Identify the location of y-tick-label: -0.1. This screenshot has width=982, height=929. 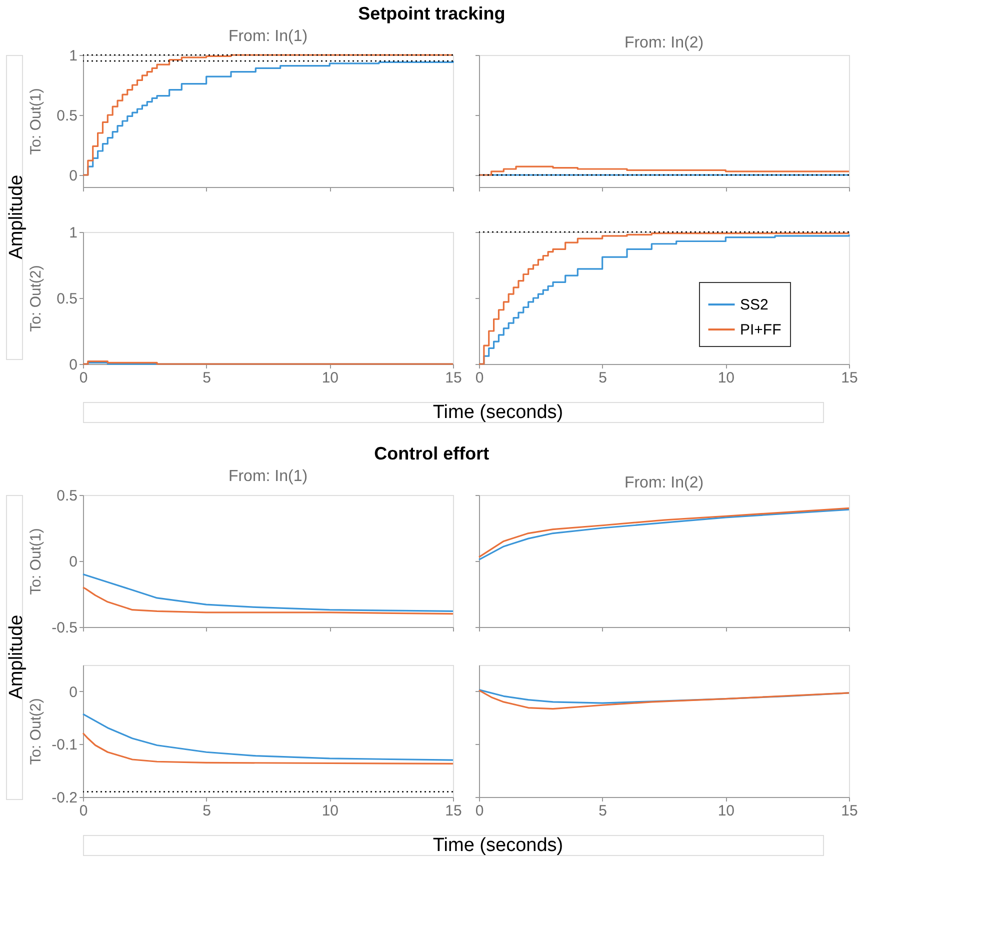
(65, 745).